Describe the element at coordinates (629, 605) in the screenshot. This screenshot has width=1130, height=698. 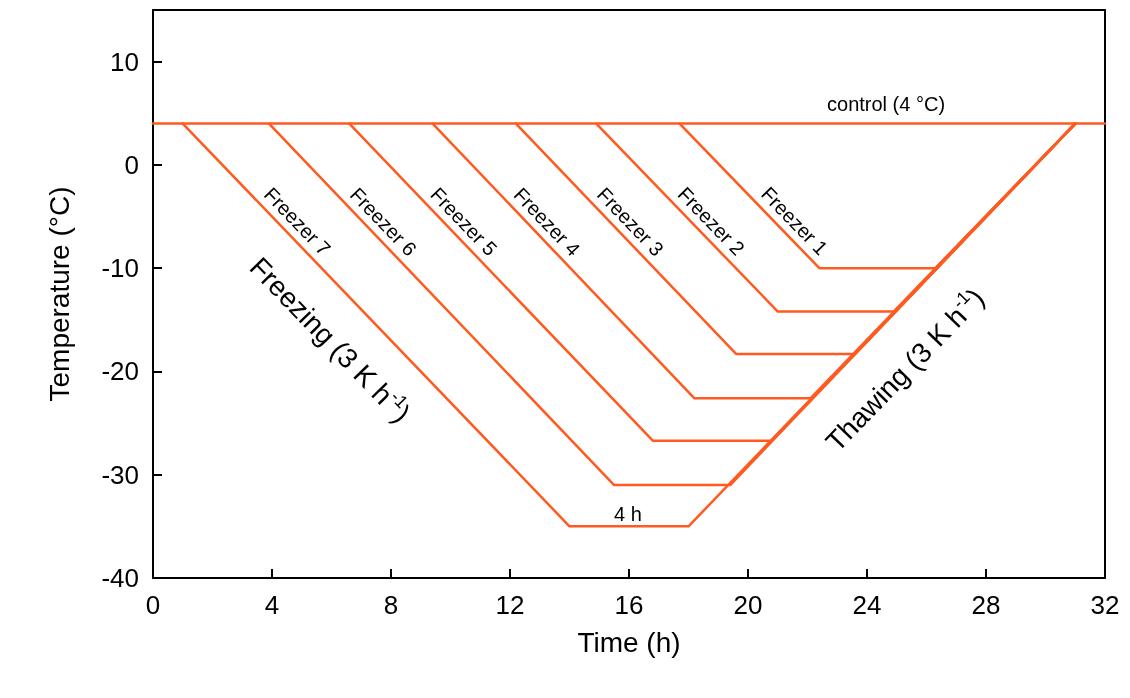
I see `x-tick-label: 16` at that location.